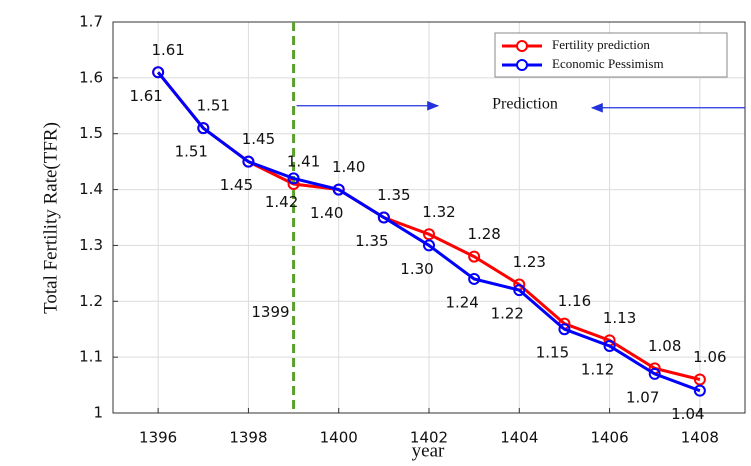 This screenshot has width=751, height=466. I want to click on y-tick-label: 1.5, so click(91, 133).